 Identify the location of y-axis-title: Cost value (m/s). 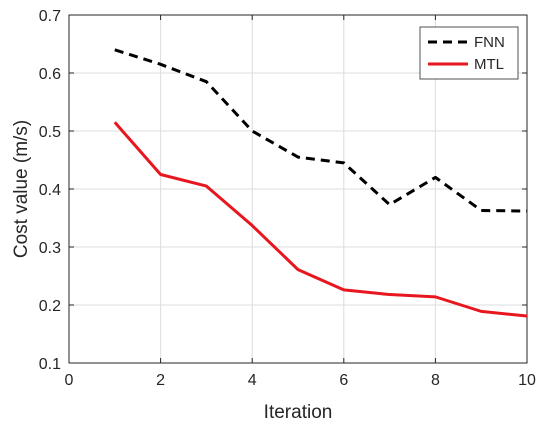
(21, 189).